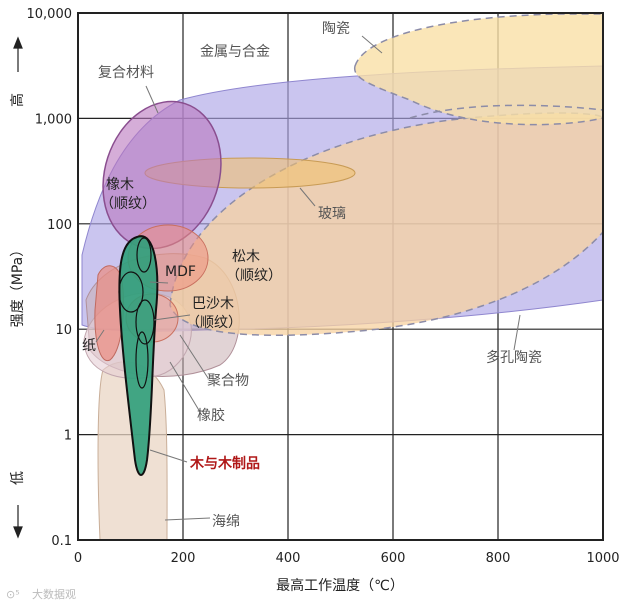 The width and height of the screenshot is (640, 605). What do you see at coordinates (63, 330) in the screenshot?
I see `y-tick-label: 10` at bounding box center [63, 330].